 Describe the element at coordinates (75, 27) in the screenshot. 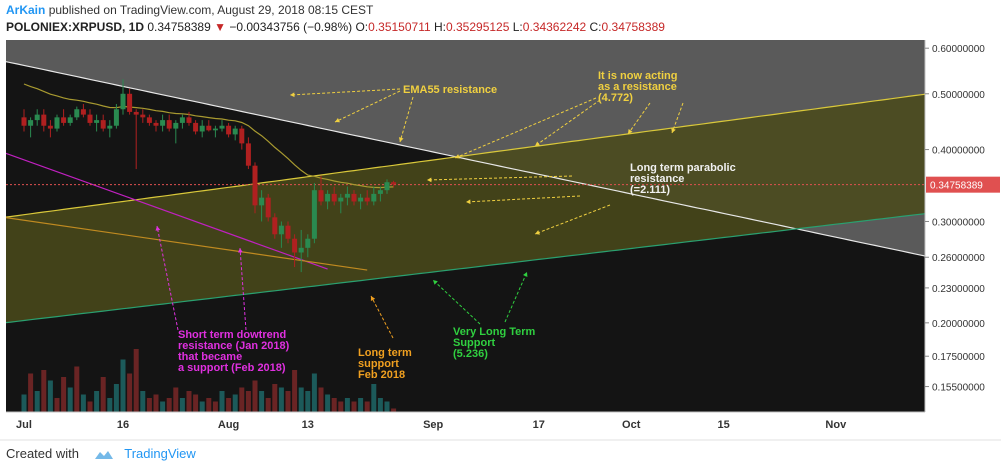

I see `symbol-label: POLONIEX:XRPUSD, 1D` at that location.